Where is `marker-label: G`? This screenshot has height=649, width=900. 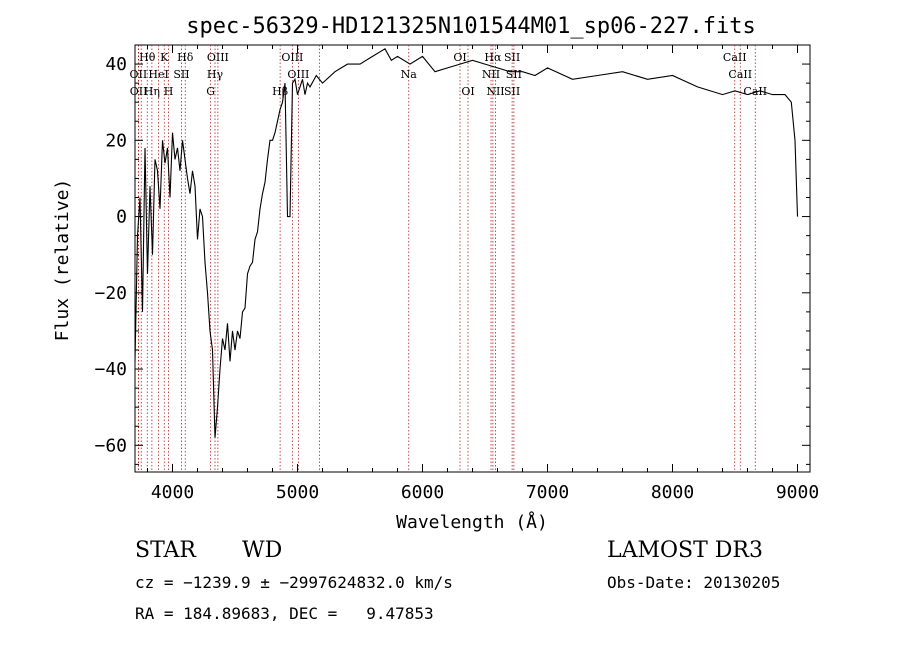
marker-label: G is located at coordinates (210, 91).